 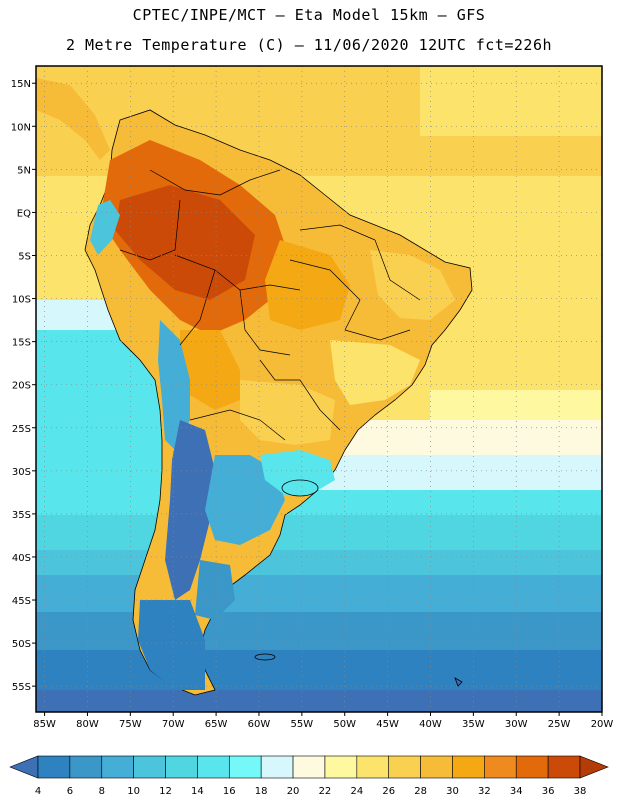 I want to click on lat-tick-label: 40S, so click(x=21, y=558).